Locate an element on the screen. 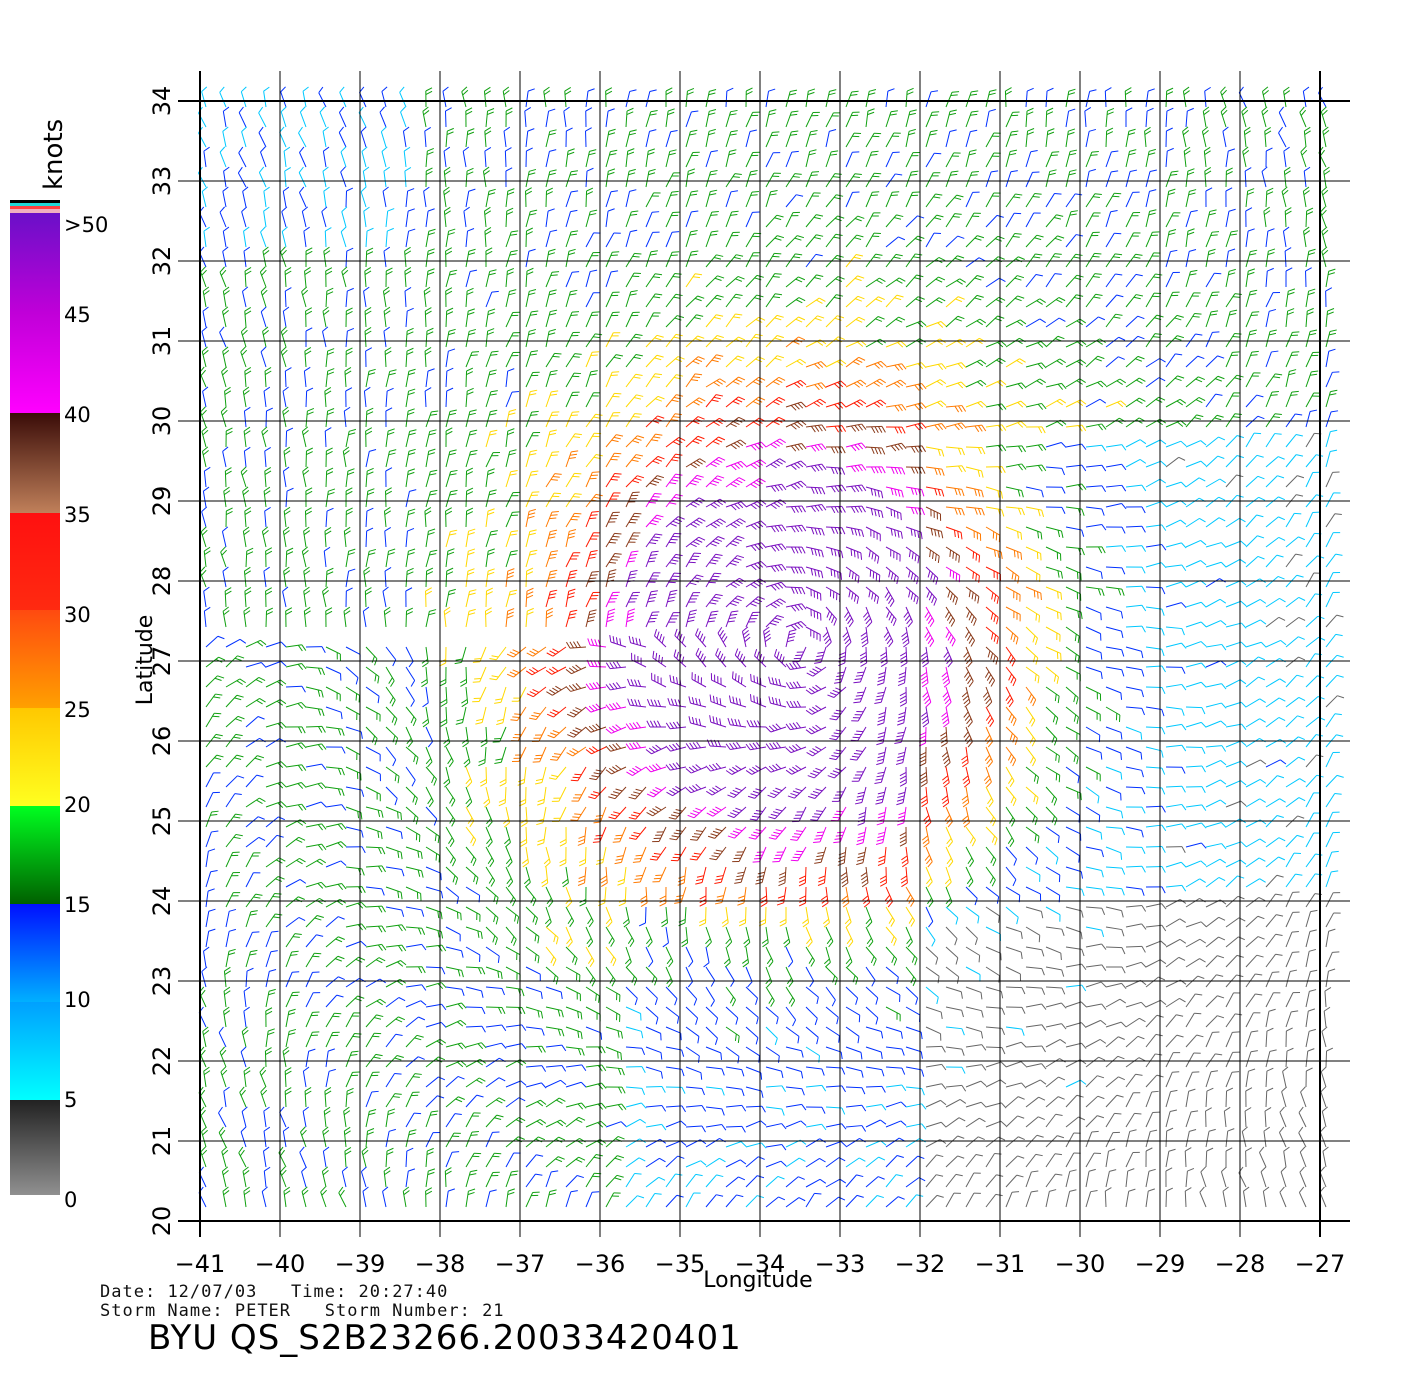 The image size is (1420, 1400). storm-number-label: Storm Number: is located at coordinates (397, 1311).